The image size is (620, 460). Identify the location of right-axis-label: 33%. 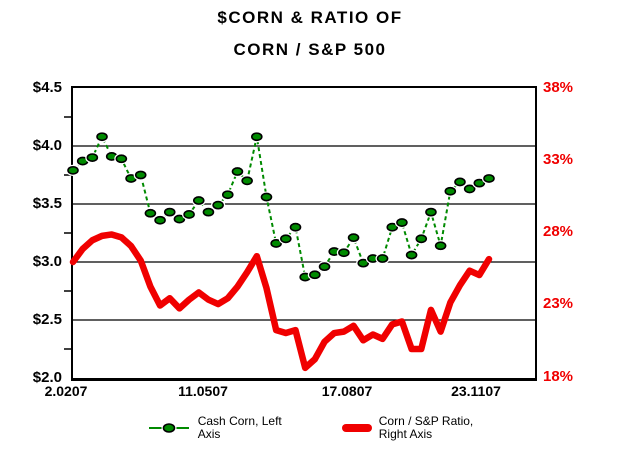
(558, 159).